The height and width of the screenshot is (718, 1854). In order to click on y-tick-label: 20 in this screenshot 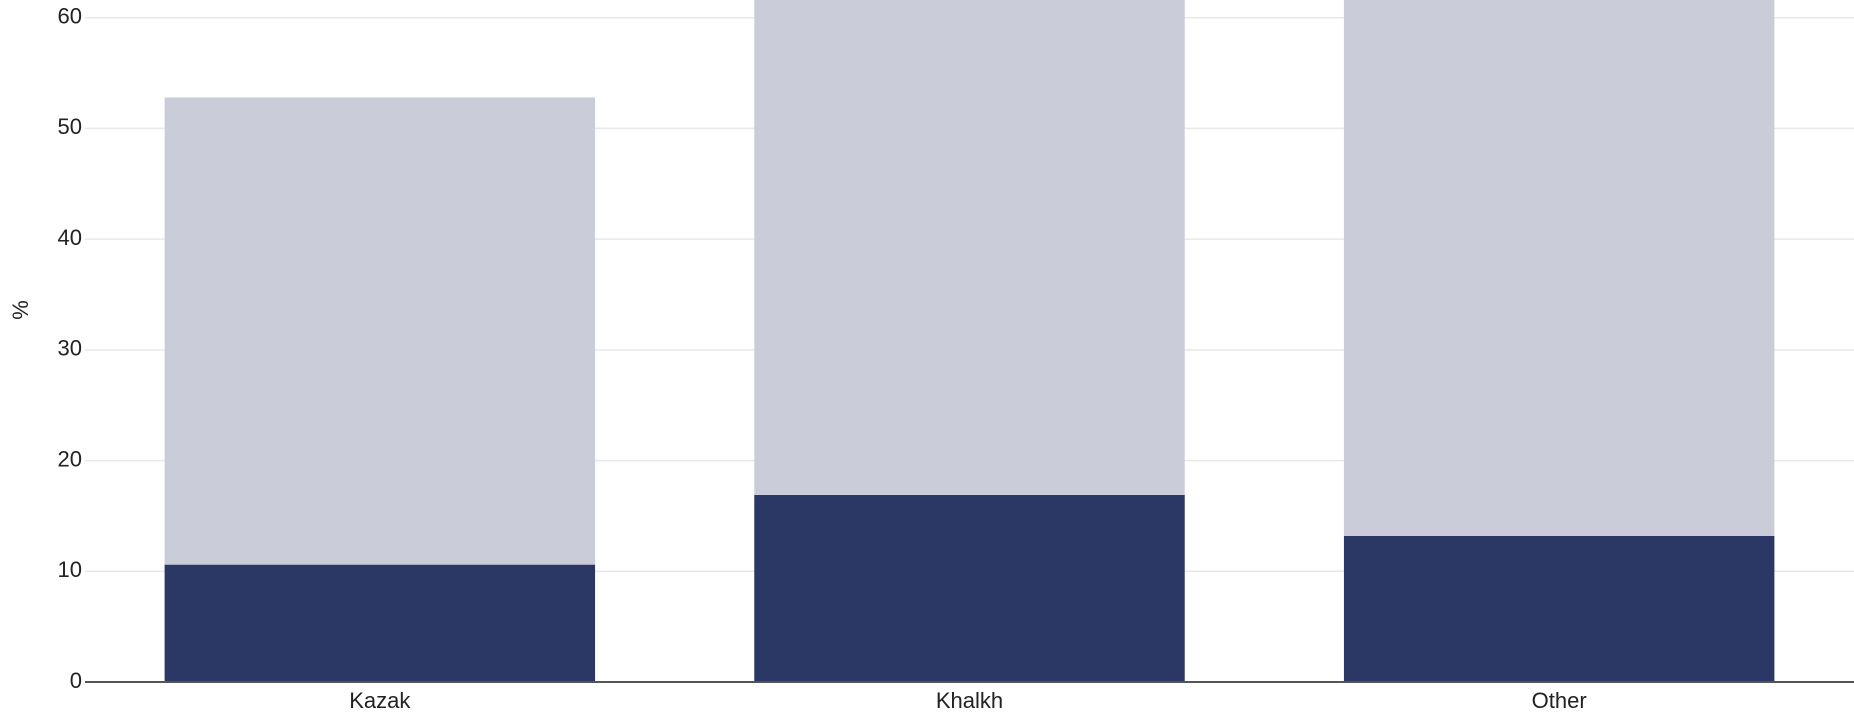, I will do `click(70, 458)`.